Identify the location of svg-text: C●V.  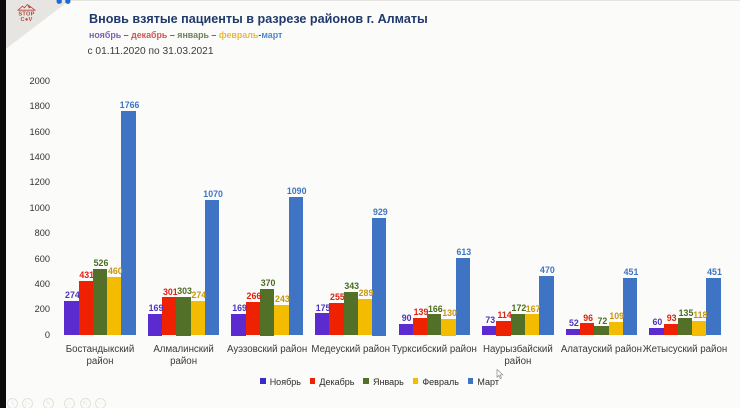
(27, 20).